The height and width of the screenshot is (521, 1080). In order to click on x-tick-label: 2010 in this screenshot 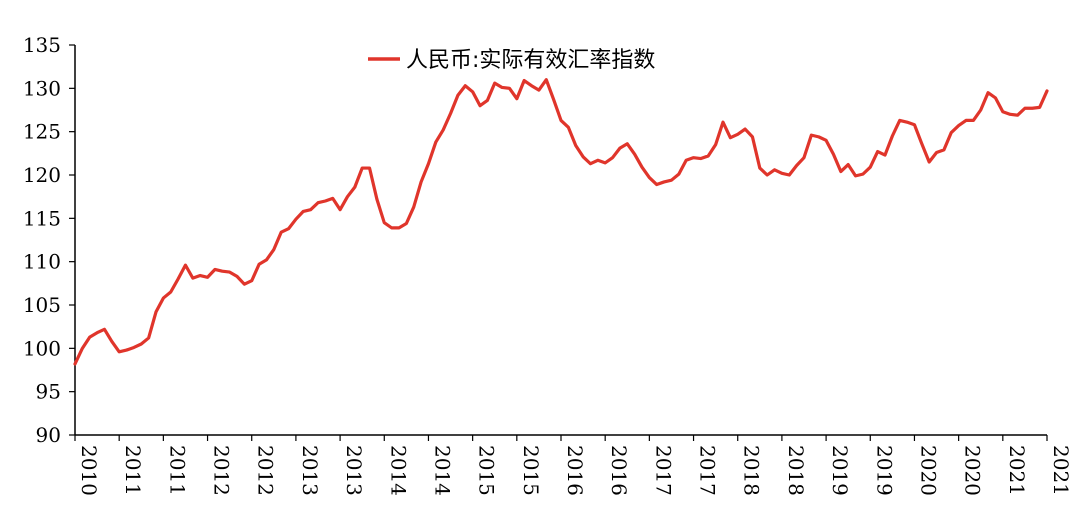, I will do `click(89, 470)`.